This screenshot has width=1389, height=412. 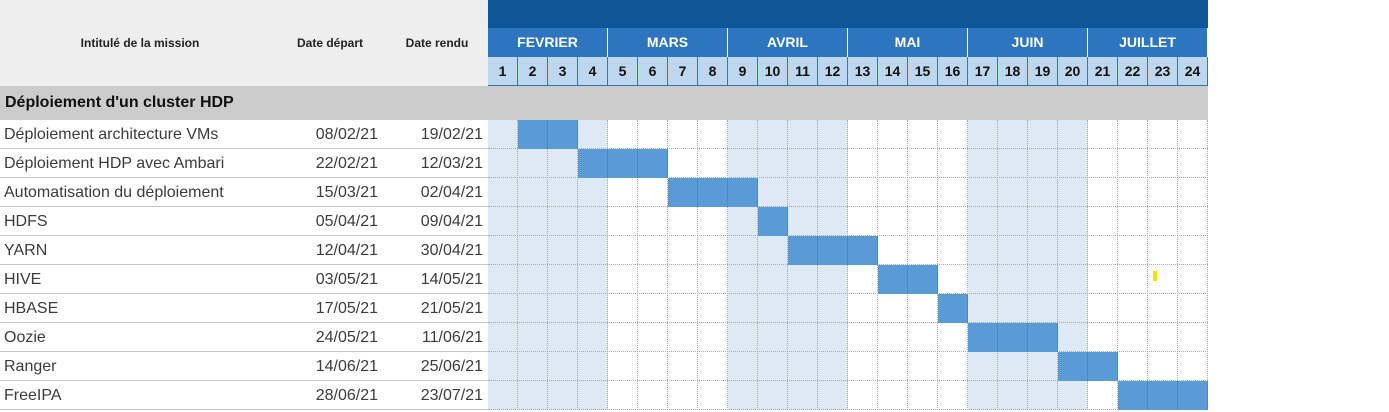 I want to click on task-start-date: 14/06/21, so click(x=346, y=366).